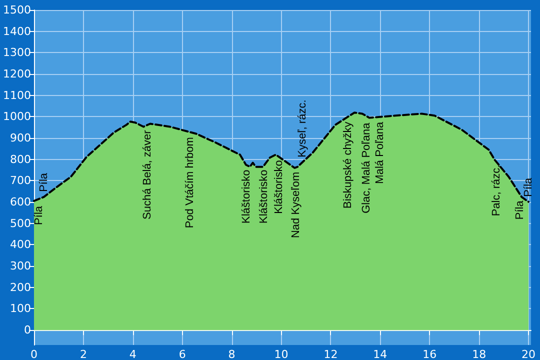  What do you see at coordinates (182, 354) in the screenshot?
I see `x-tick-label: 6` at bounding box center [182, 354].